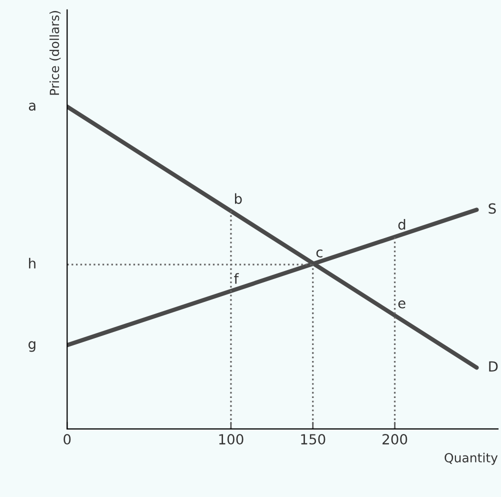 This screenshot has height=497, width=501. What do you see at coordinates (395, 439) in the screenshot?
I see `x-tick-label: 200` at bounding box center [395, 439].